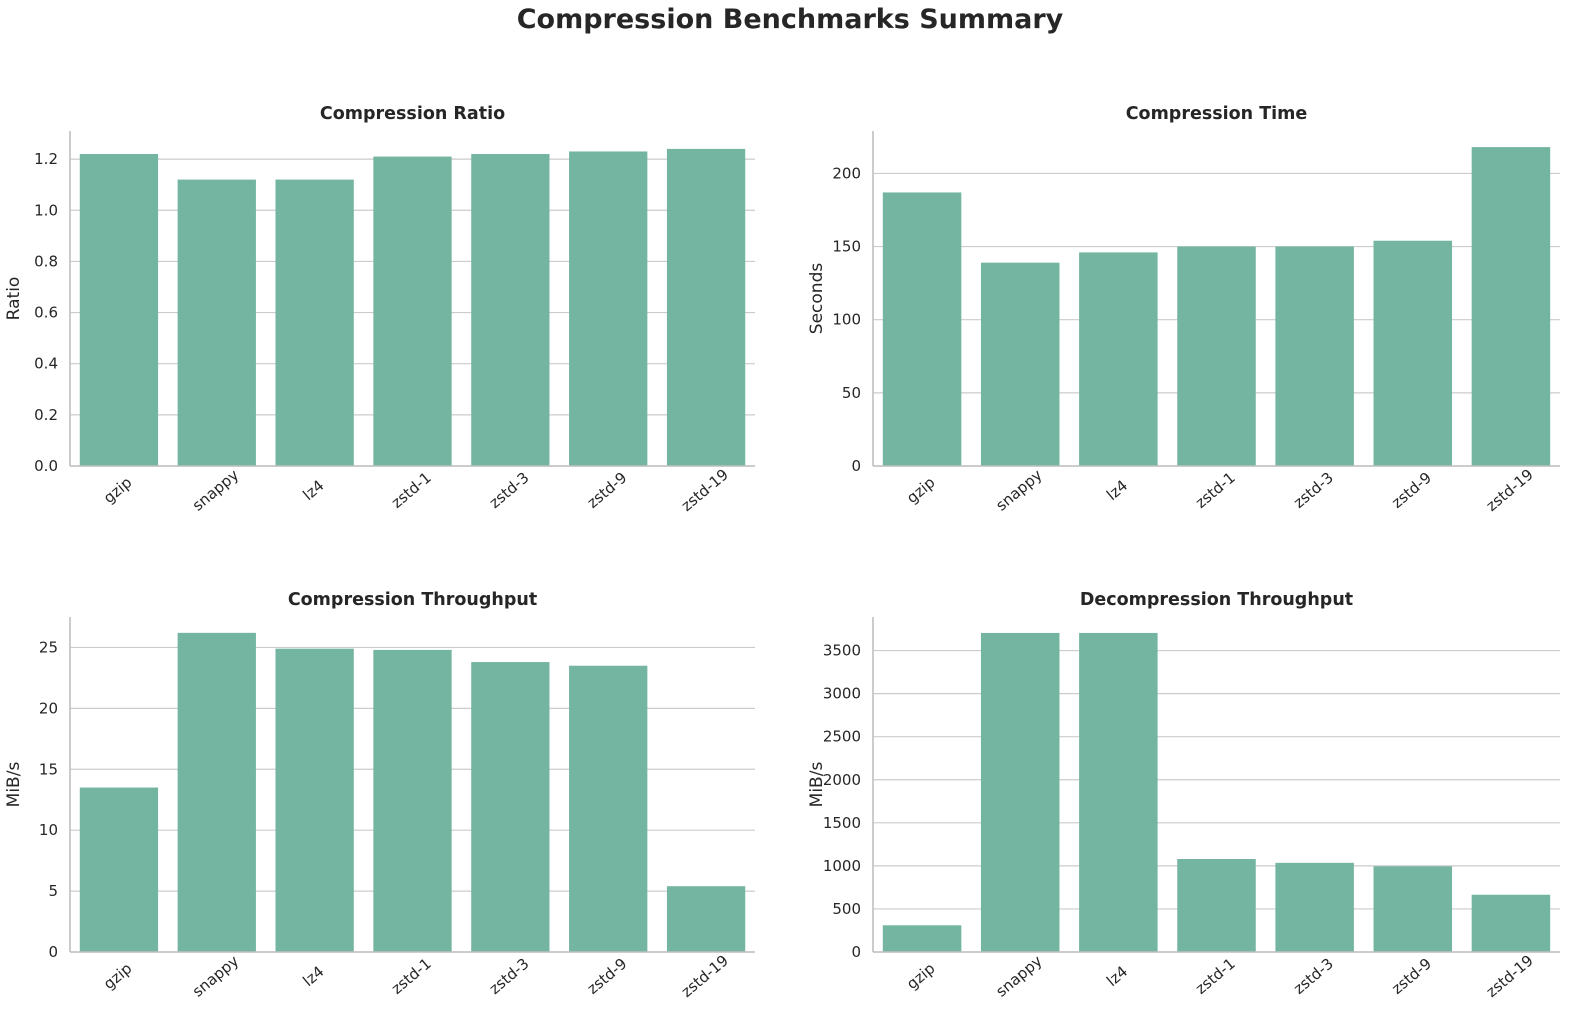 The width and height of the screenshot is (1580, 1030). Describe the element at coordinates (46, 364) in the screenshot. I see `compression-ratio-ytick-label: 0.4` at that location.